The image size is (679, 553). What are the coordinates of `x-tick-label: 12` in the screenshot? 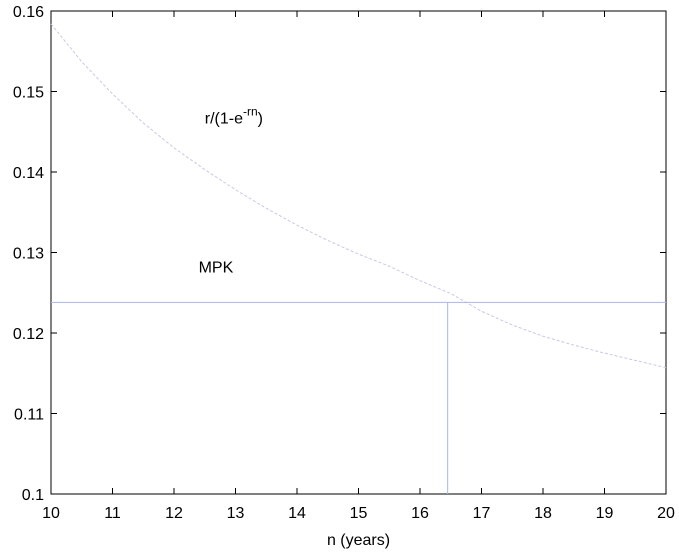 It's located at (174, 513).